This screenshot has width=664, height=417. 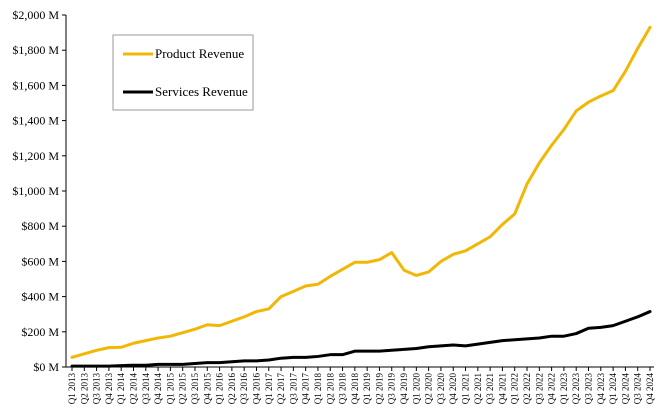 What do you see at coordinates (97, 389) in the screenshot?
I see `x-tick-label: Q3 2013` at bounding box center [97, 389].